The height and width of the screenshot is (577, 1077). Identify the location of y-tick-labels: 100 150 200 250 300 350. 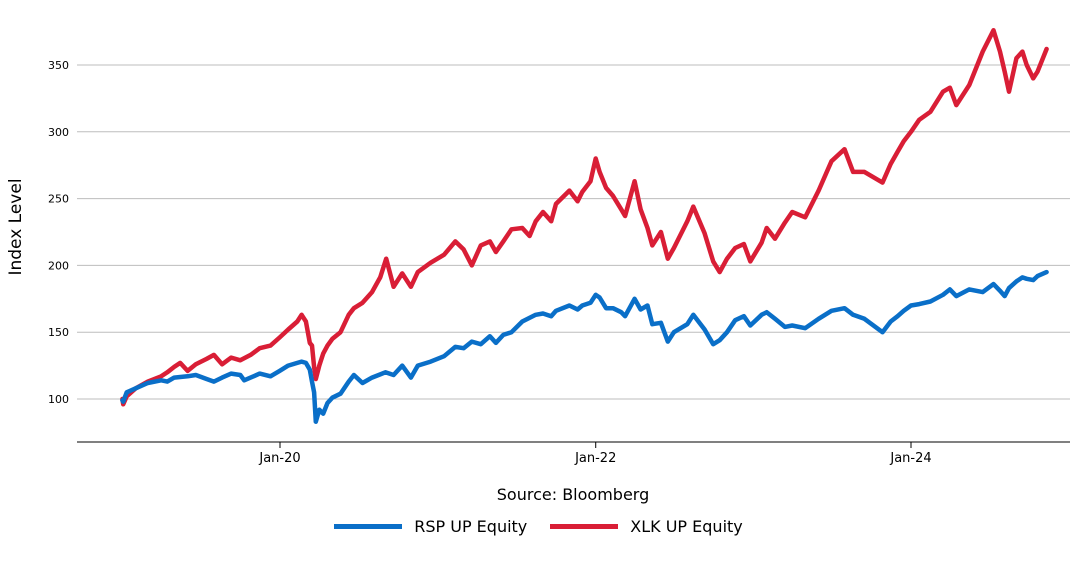
(58, 232).